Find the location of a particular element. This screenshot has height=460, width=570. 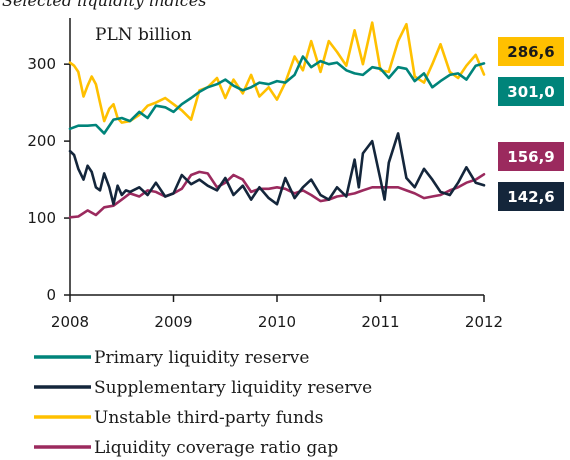

end-value-badges: 286,6 301,0 156,9 142,6 is located at coordinates (531, 124).